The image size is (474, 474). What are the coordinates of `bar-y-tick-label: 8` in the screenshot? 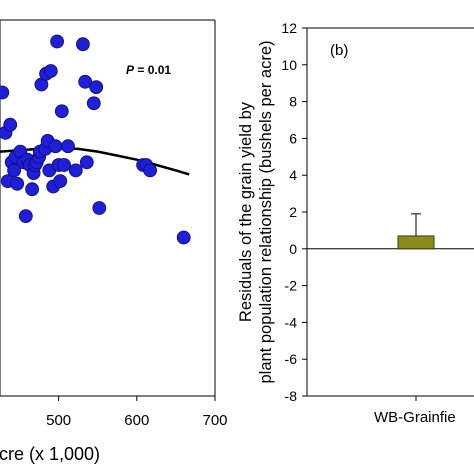 It's located at (293, 102).